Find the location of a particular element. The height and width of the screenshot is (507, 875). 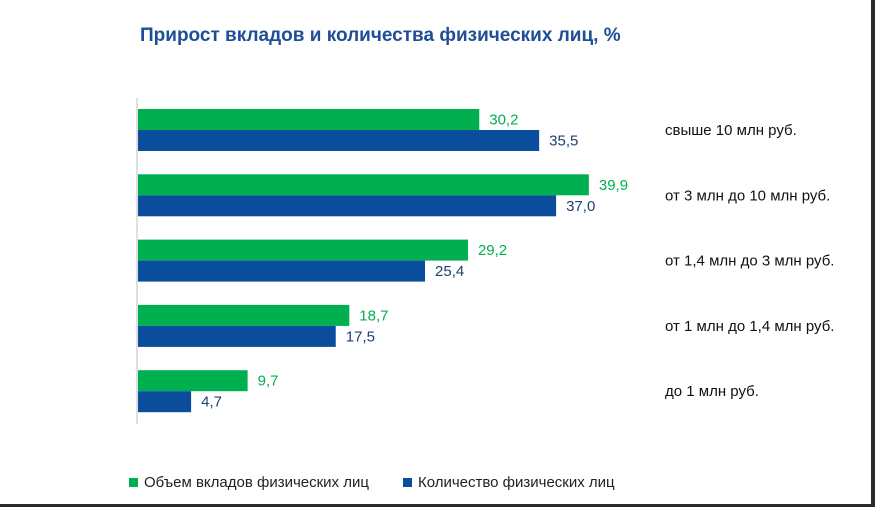

bar-volume-1-4m-3m is located at coordinates (303, 250).